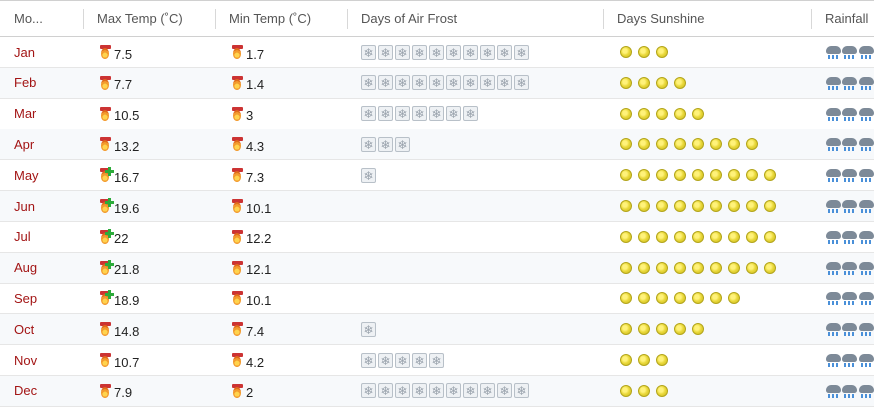 The image size is (874, 407). I want to click on rainfall-cell, so click(849, 298).